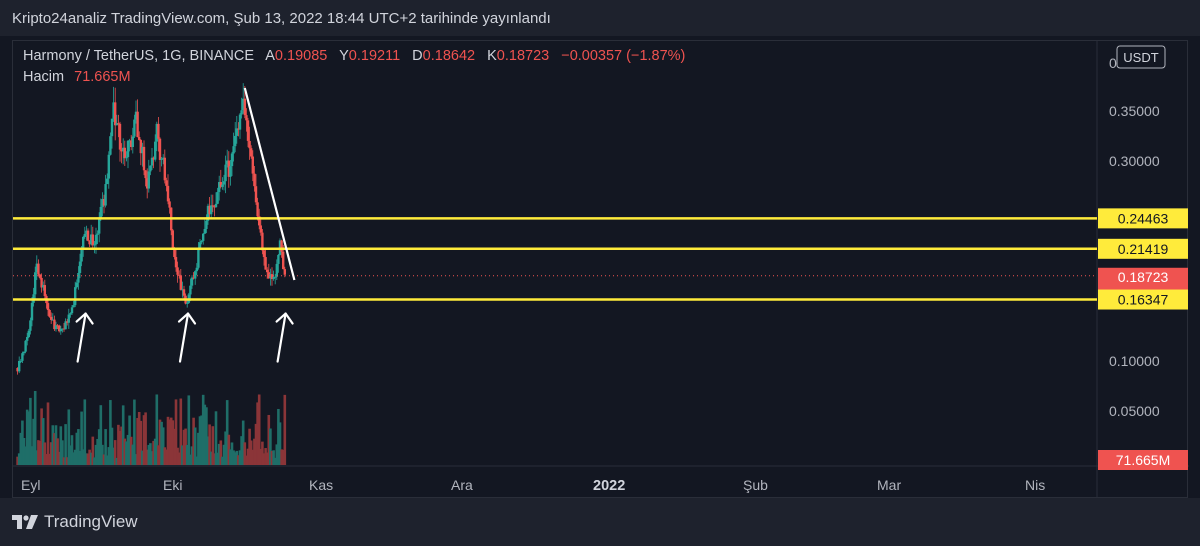  I want to click on legend-symbol: Harmony / TetherUS, 1G, BINANCE, so click(138, 56).